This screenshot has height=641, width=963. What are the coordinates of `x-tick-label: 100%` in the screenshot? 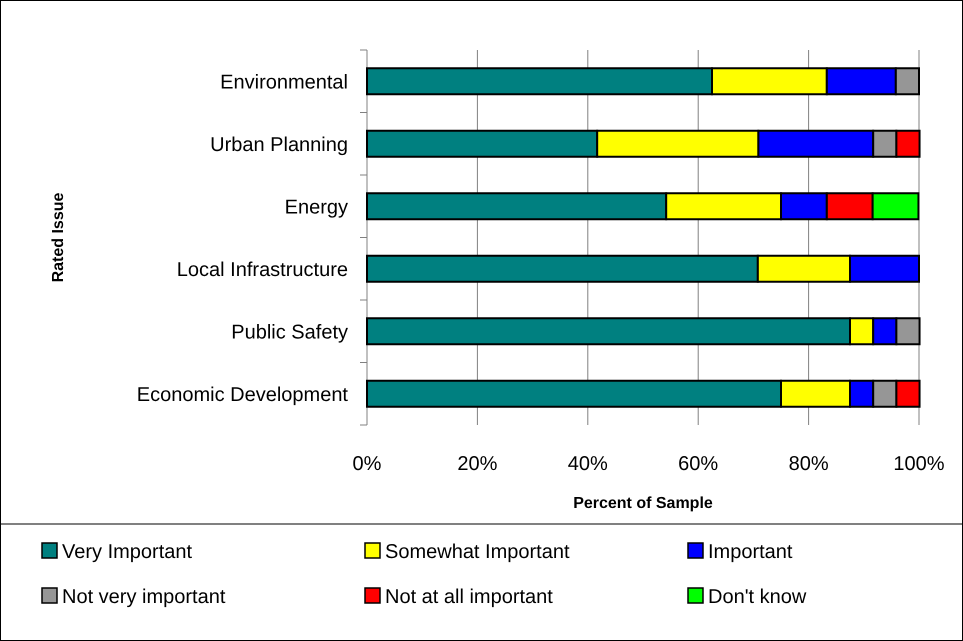 It's located at (919, 464).